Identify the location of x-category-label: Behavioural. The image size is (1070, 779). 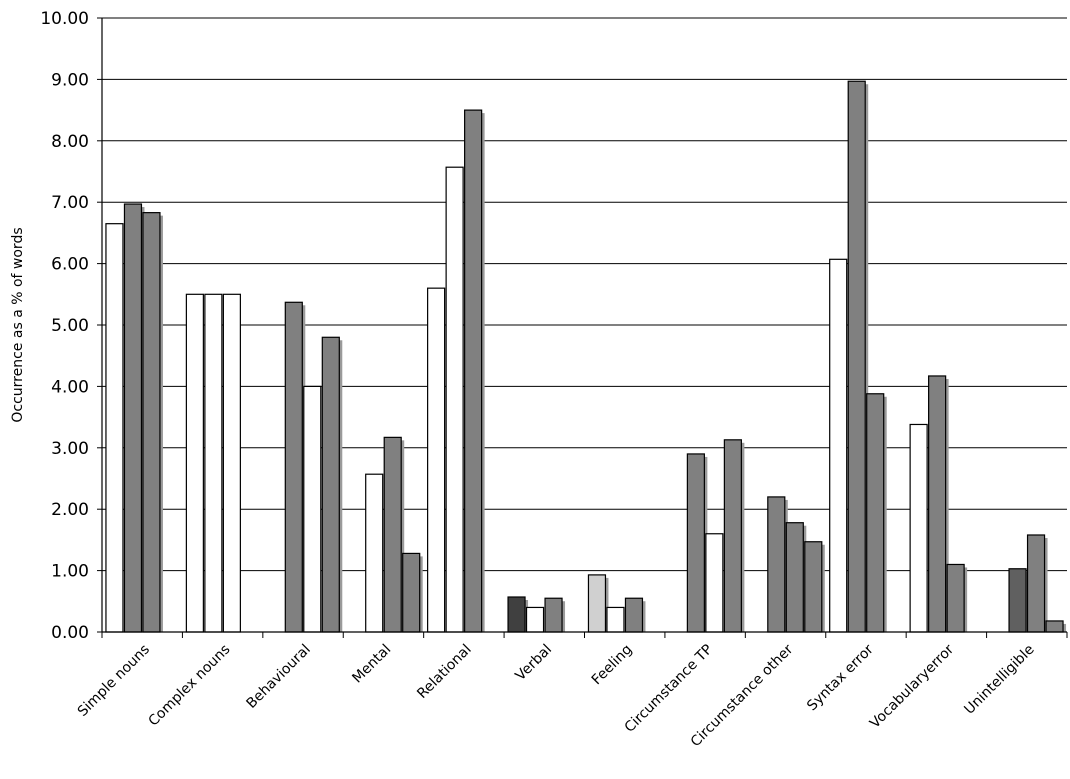
(279, 677).